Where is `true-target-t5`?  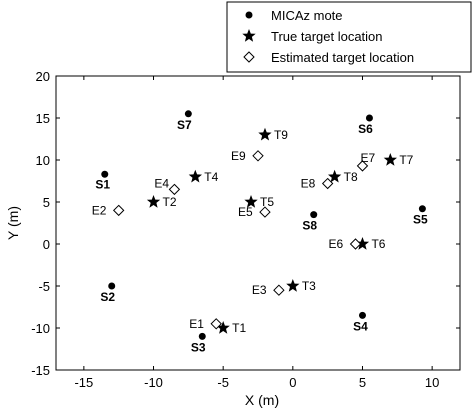
true-target-t5 is located at coordinates (251, 201).